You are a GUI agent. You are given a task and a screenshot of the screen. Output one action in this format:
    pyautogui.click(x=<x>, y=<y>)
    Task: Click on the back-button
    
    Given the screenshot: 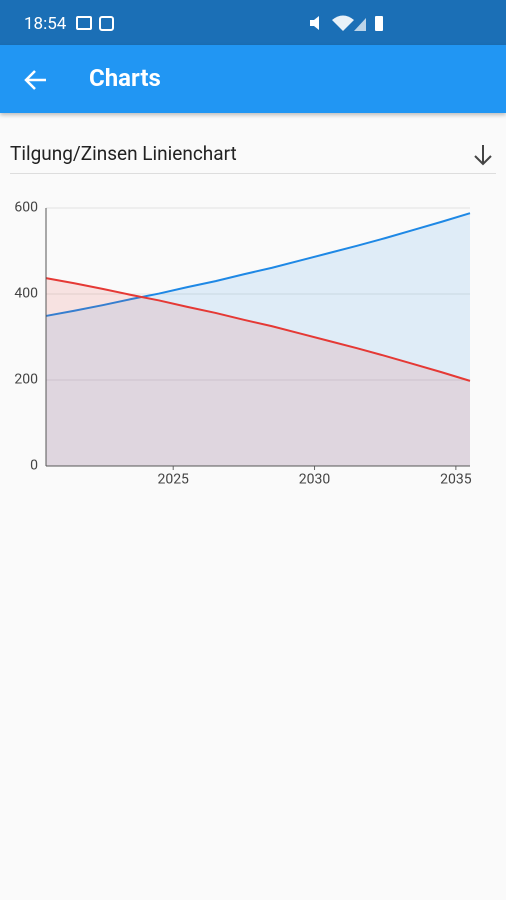 What is the action you would take?
    pyautogui.click(x=36, y=80)
    